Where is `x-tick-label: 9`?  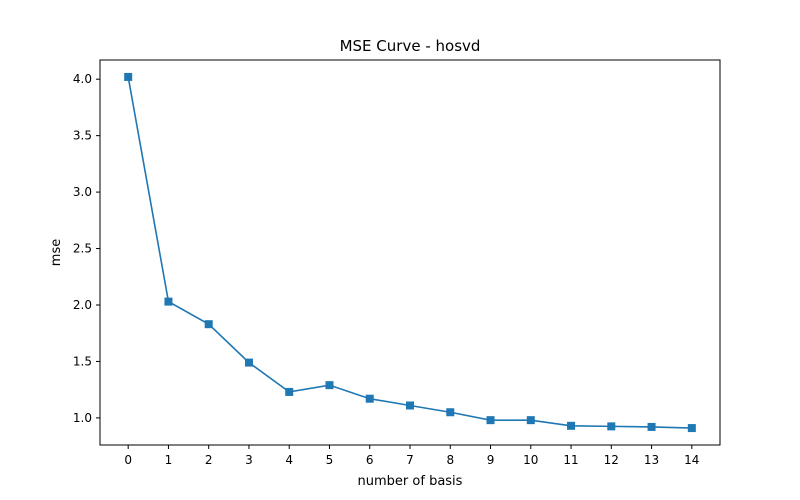
x-tick-label: 9 is located at coordinates (491, 460).